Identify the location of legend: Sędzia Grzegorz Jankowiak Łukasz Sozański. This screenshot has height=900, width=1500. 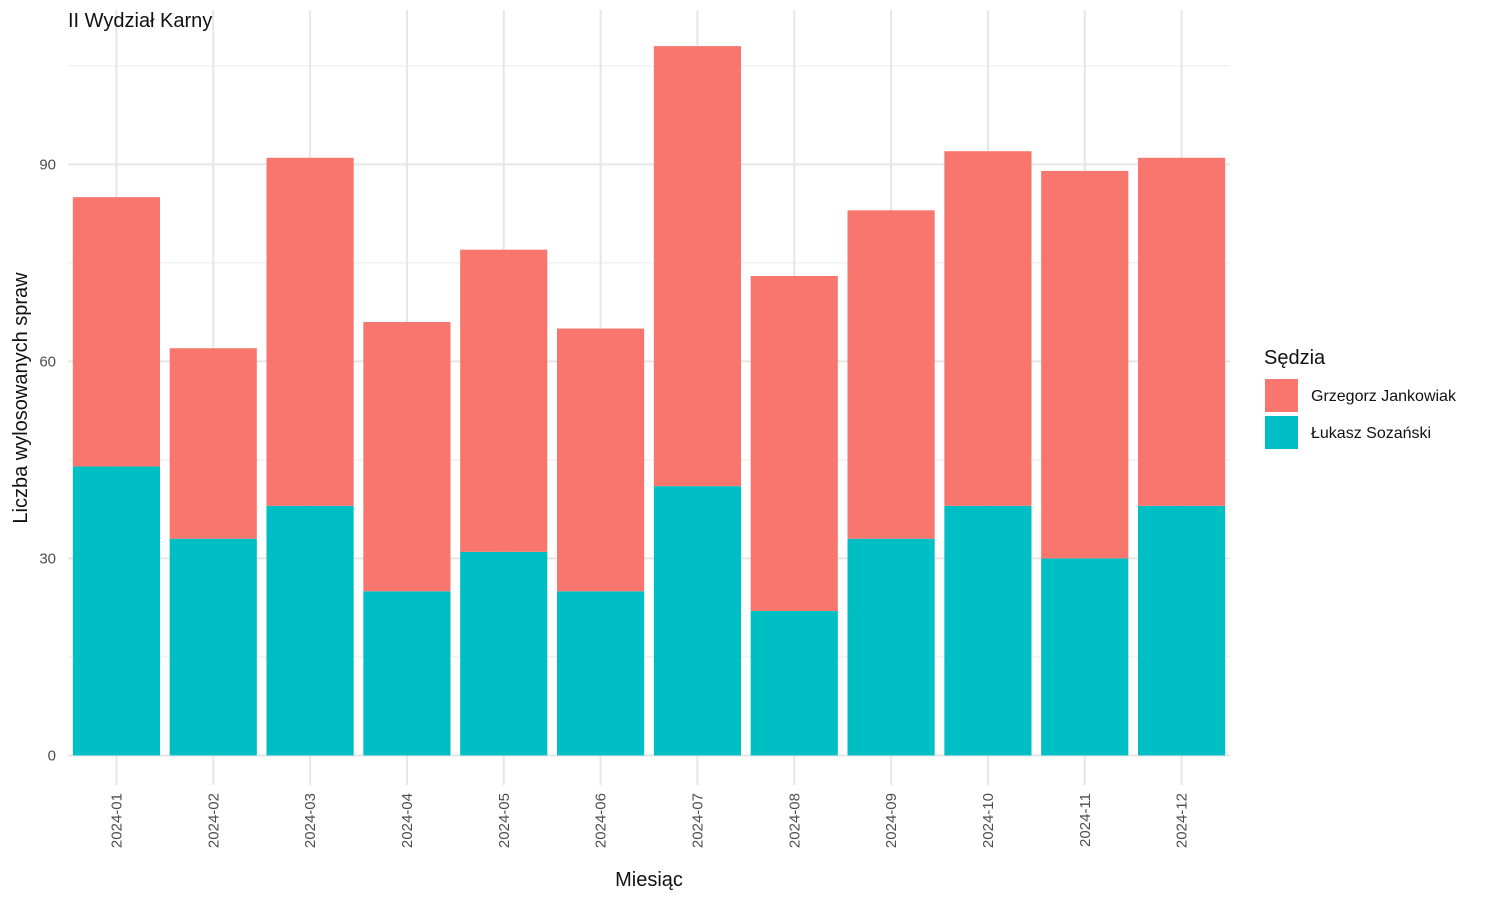
(1360, 398).